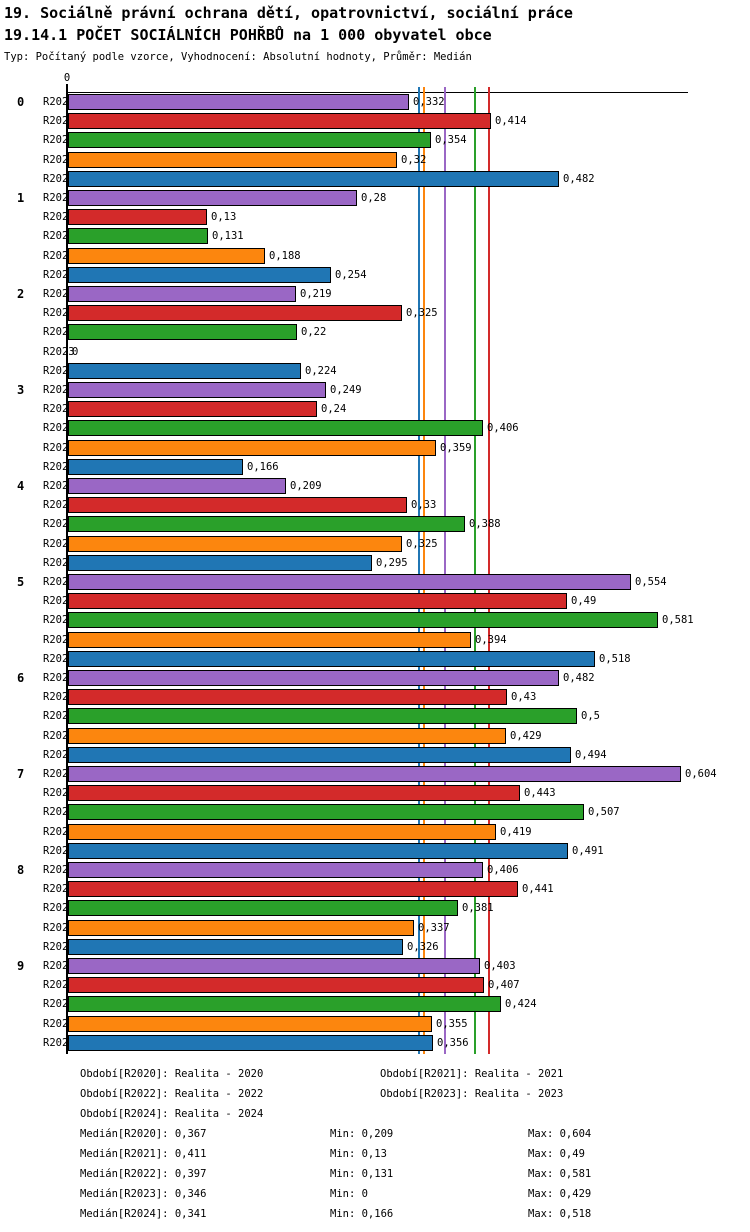 This screenshot has height=1232, width=750. I want to click on legend-period-row: Období[R2024]: Realita - 2024, so click(375, 1118).